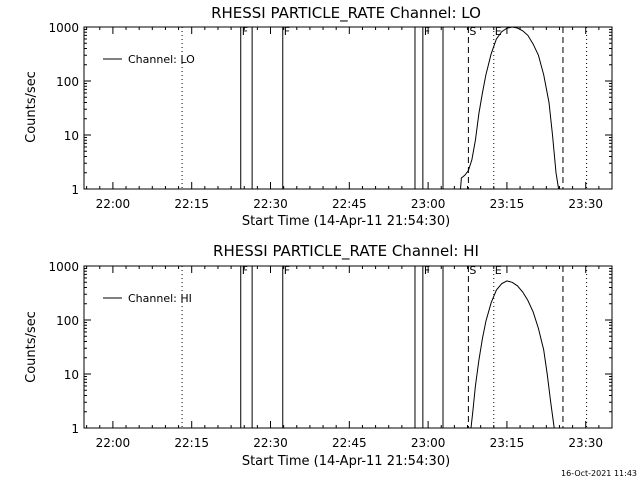 The height and width of the screenshot is (480, 640). I want to click on hi-panel-title: RHESSI PARTICLE_RATE Channel: HI, so click(346, 251).